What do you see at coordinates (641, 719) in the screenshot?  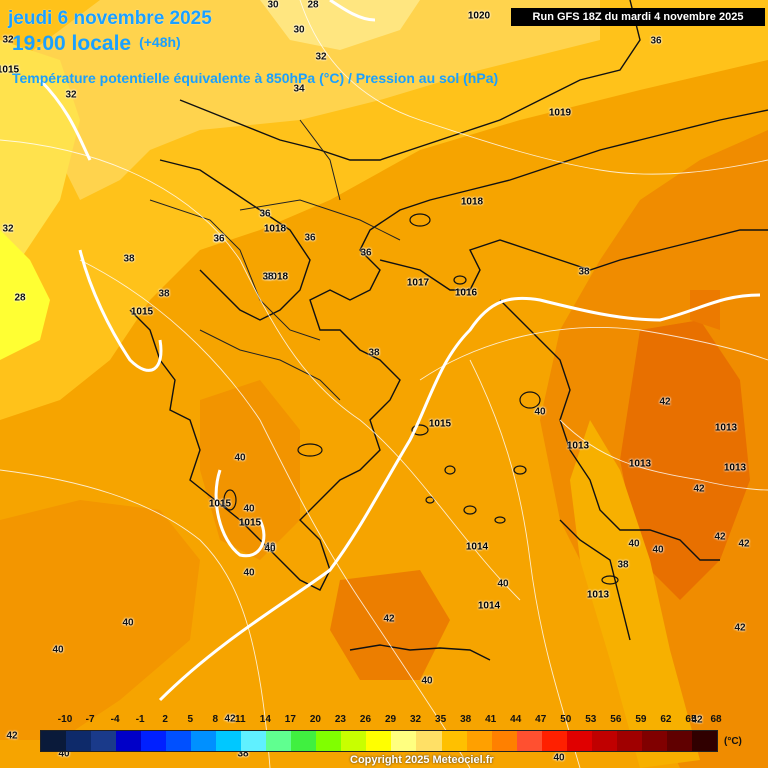 I see `legend-tick-label: 59` at bounding box center [641, 719].